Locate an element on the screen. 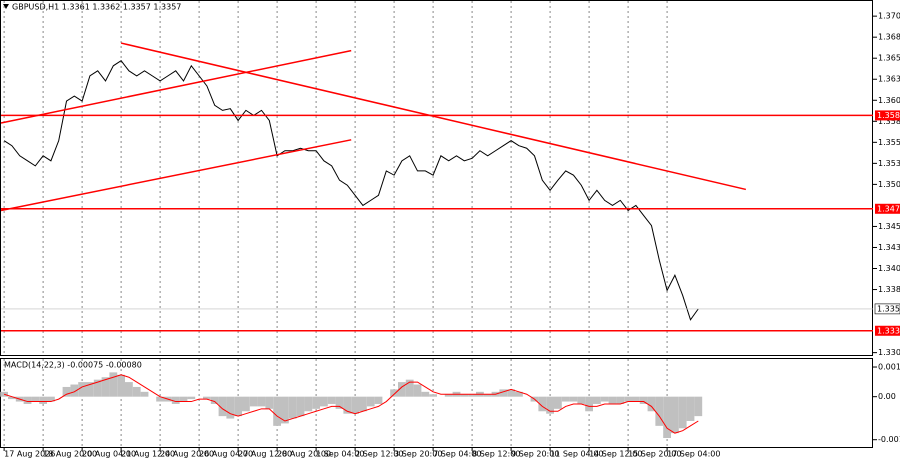  macd-title: MACD(14,22,3) -0.00075 -0.00080 is located at coordinates (73, 365).